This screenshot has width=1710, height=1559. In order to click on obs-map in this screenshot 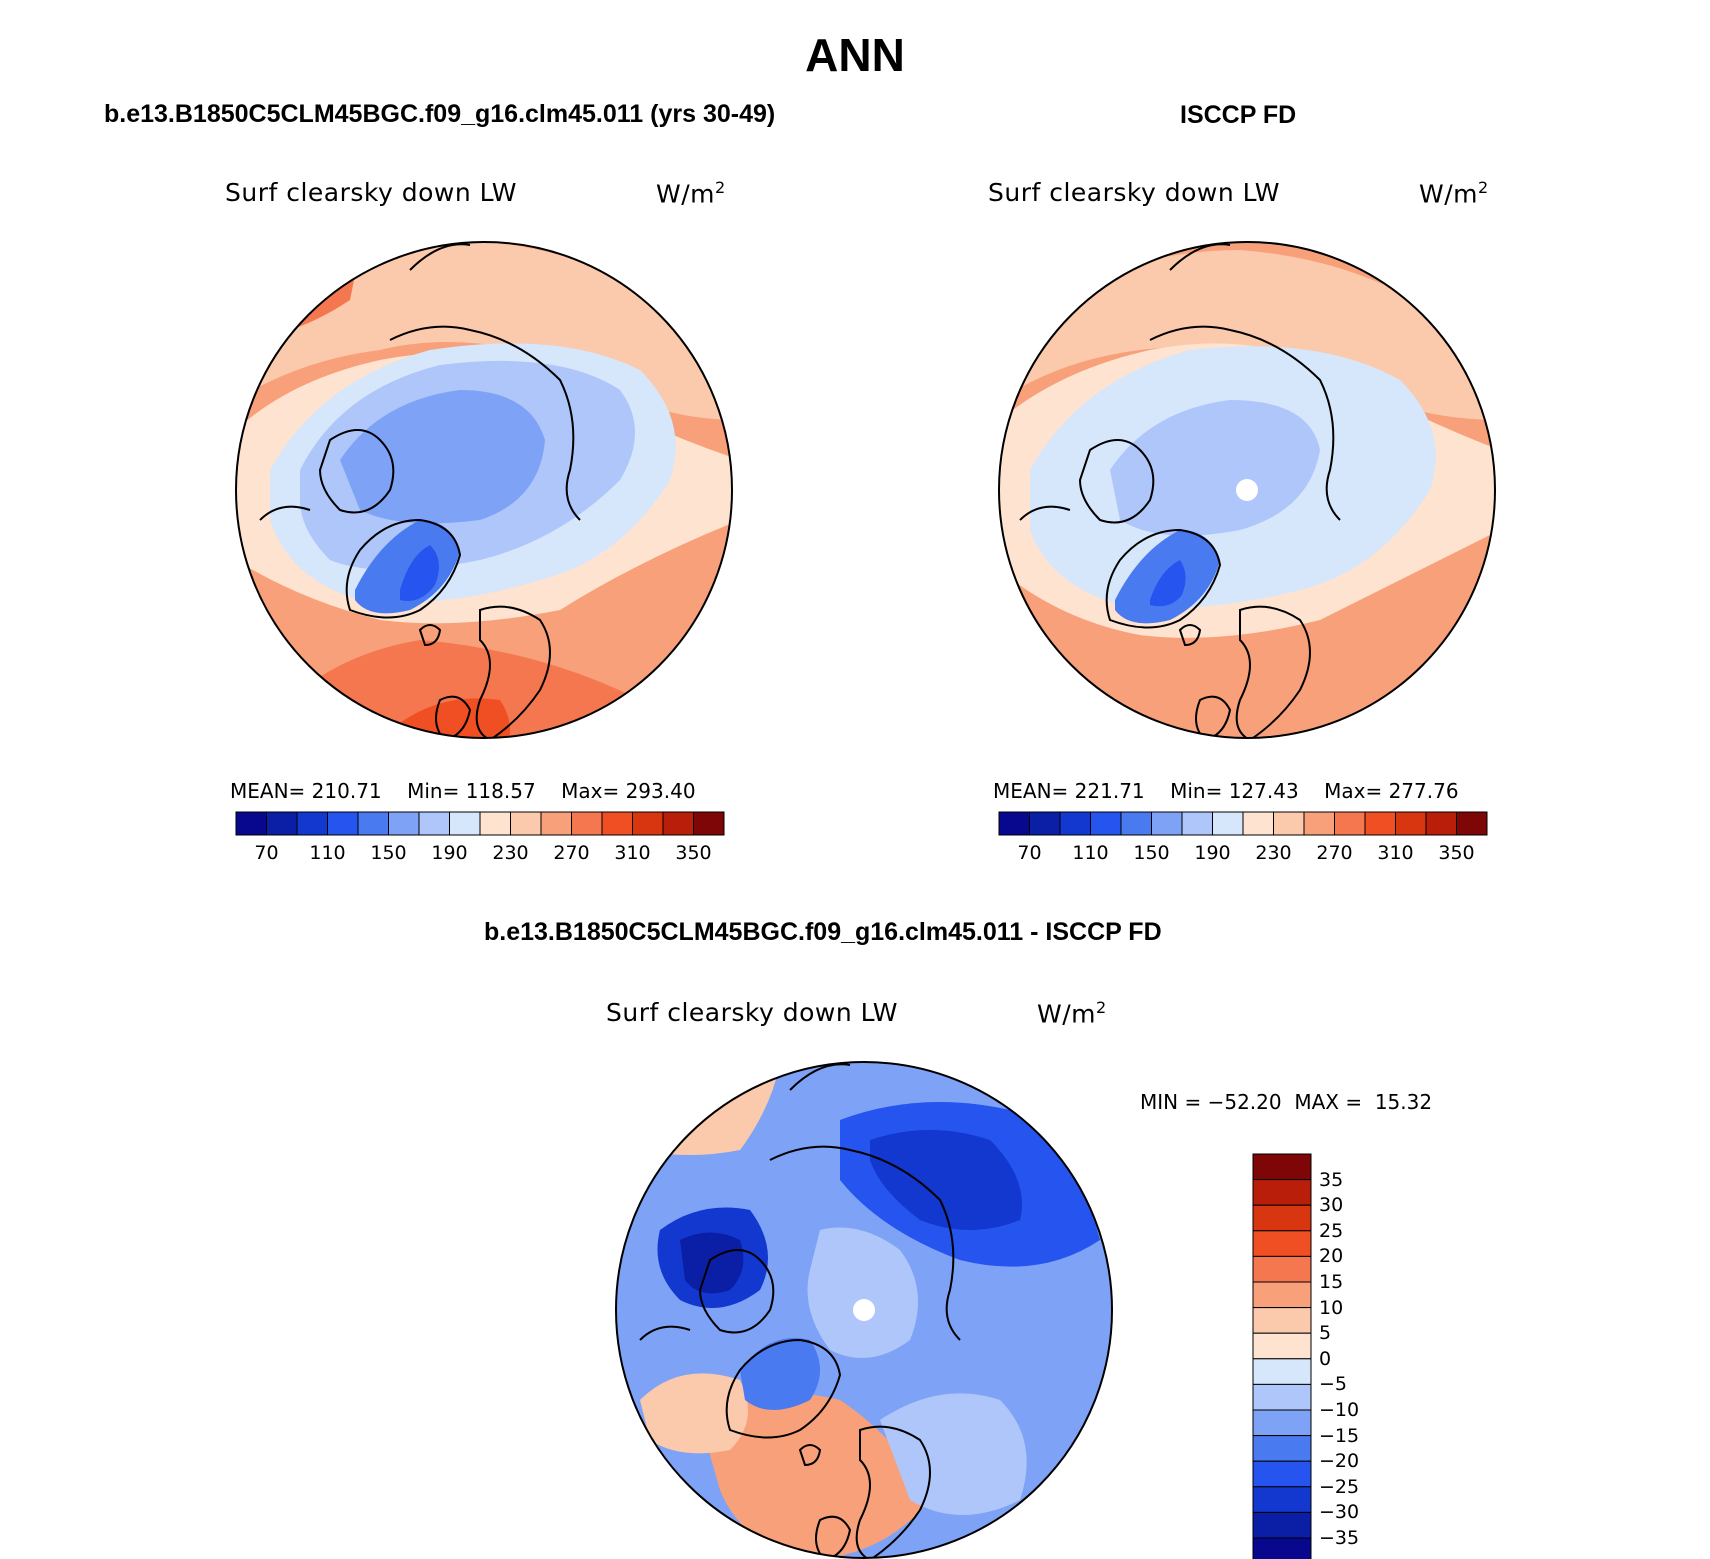, I will do `click(1247, 490)`.